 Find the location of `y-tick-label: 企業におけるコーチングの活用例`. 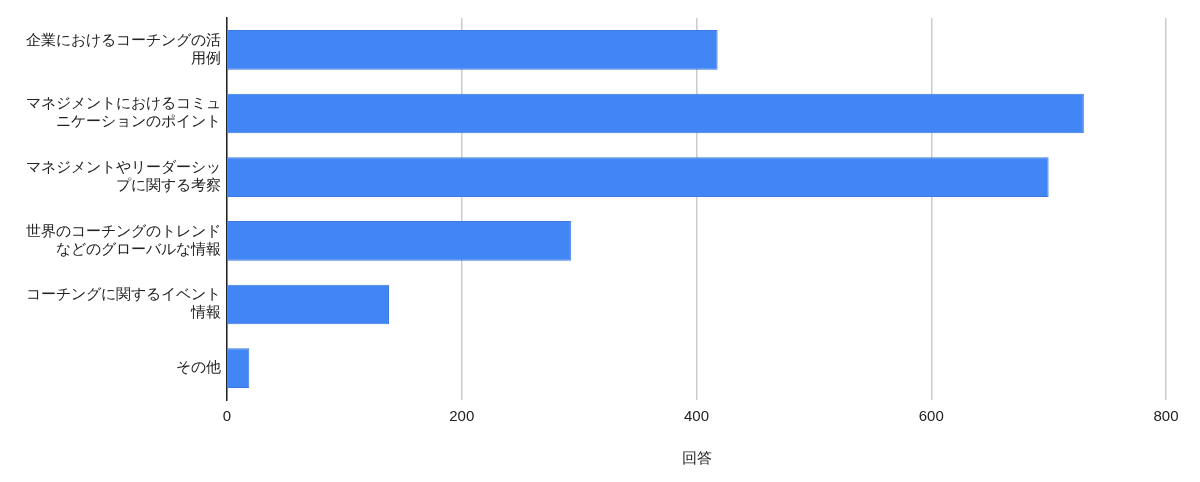

y-tick-label: 企業におけるコーチングの活用例 is located at coordinates (123, 48).